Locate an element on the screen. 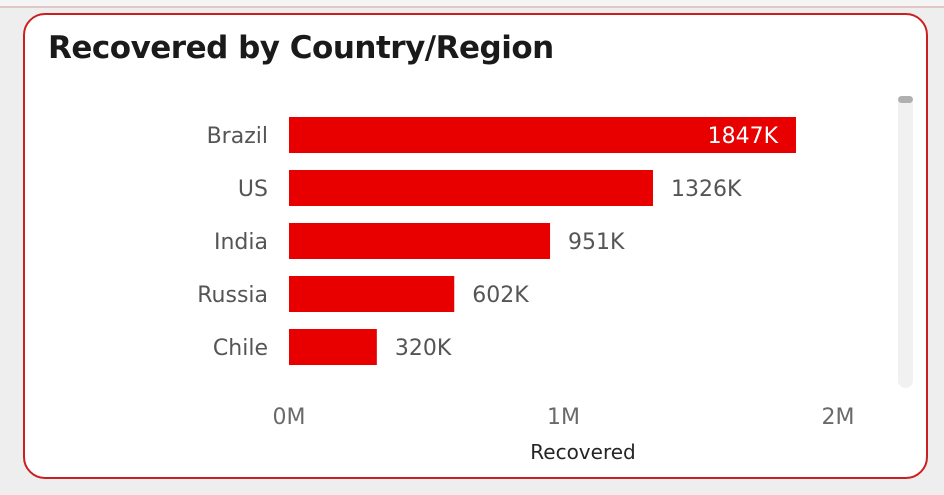 The height and width of the screenshot is (495, 944). vertical-scrollbar is located at coordinates (905, 242).